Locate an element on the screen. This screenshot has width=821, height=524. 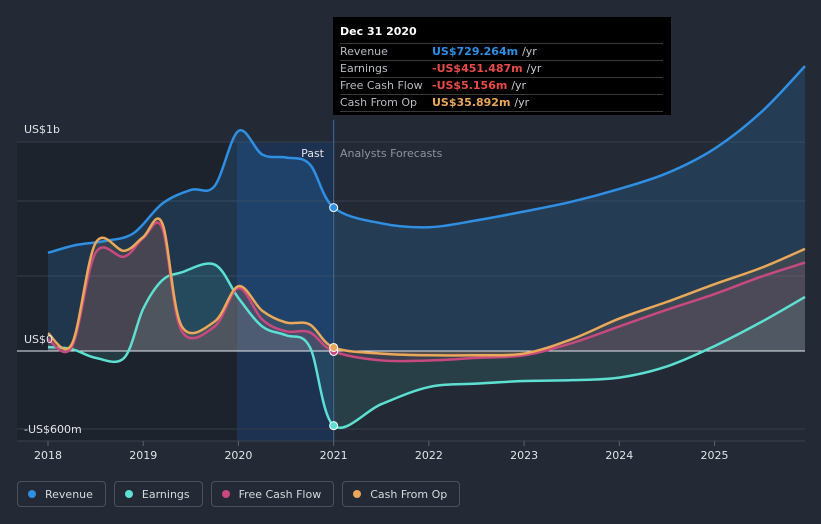
y-label-top: US$1b is located at coordinates (42, 129).